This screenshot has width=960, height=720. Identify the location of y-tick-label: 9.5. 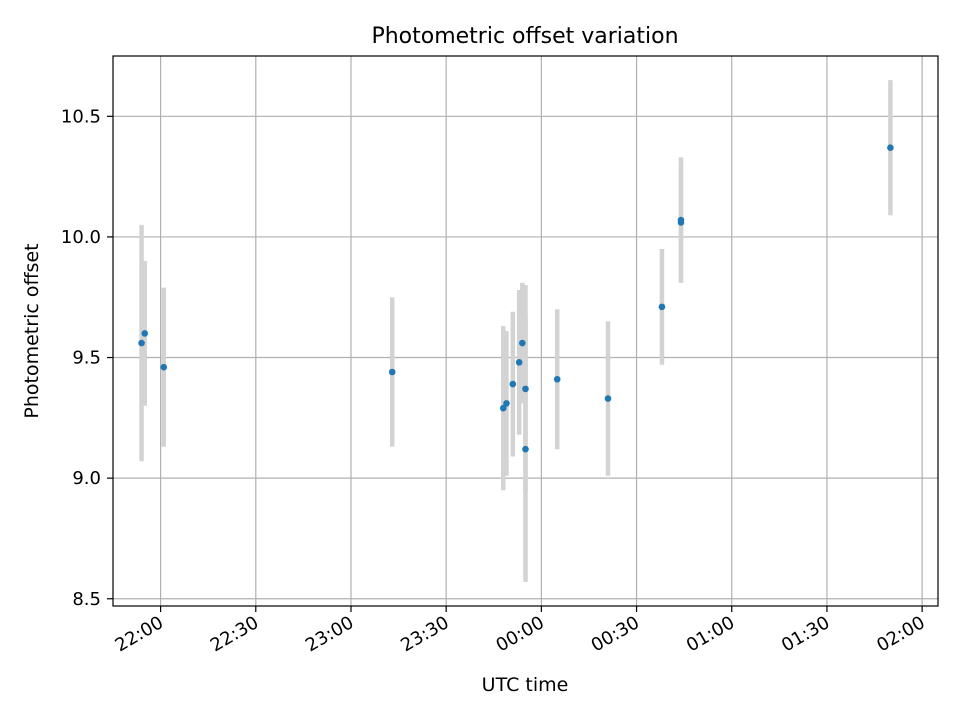
(86, 358).